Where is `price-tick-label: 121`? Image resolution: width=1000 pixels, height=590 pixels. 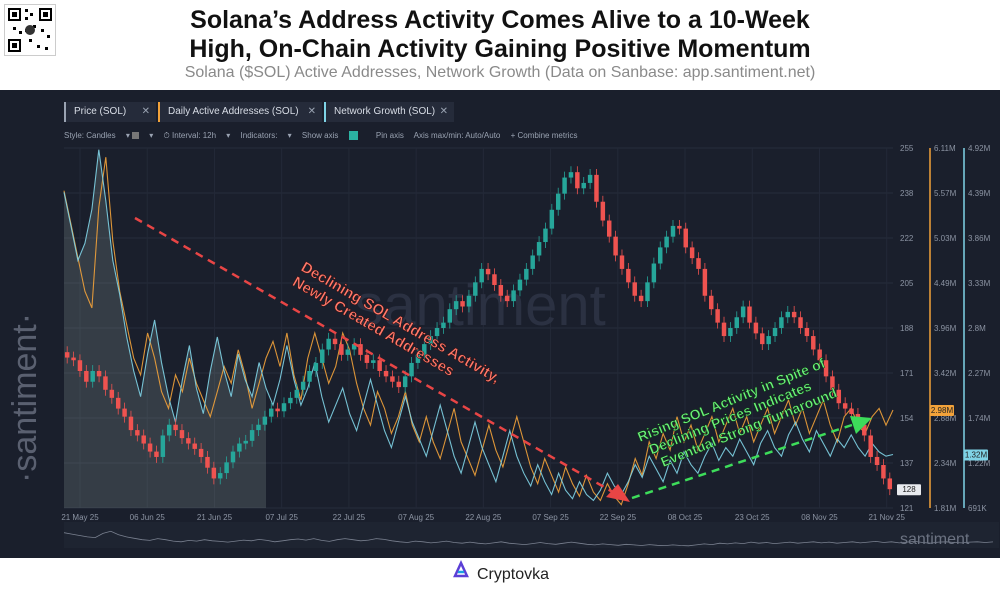 price-tick-label: 121 is located at coordinates (907, 508).